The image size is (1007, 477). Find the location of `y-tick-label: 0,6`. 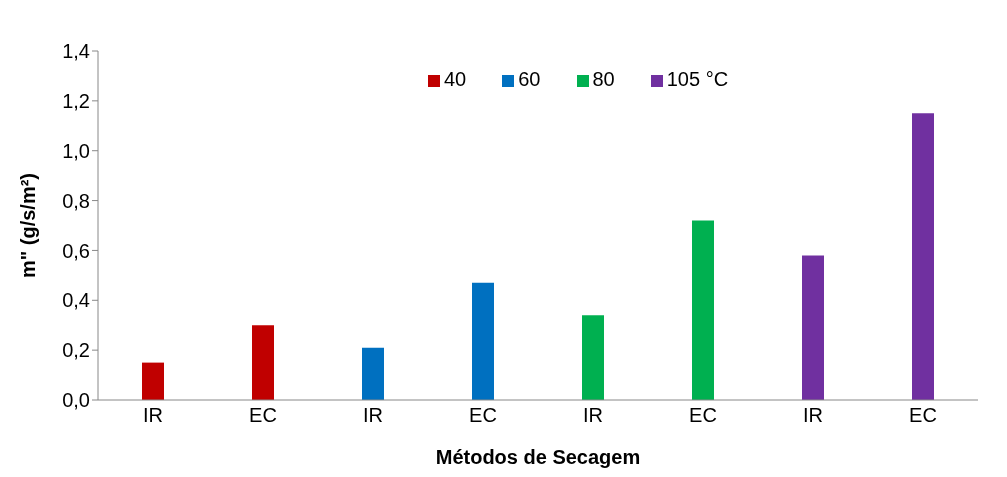

y-tick-label: 0,6 is located at coordinates (76, 250).